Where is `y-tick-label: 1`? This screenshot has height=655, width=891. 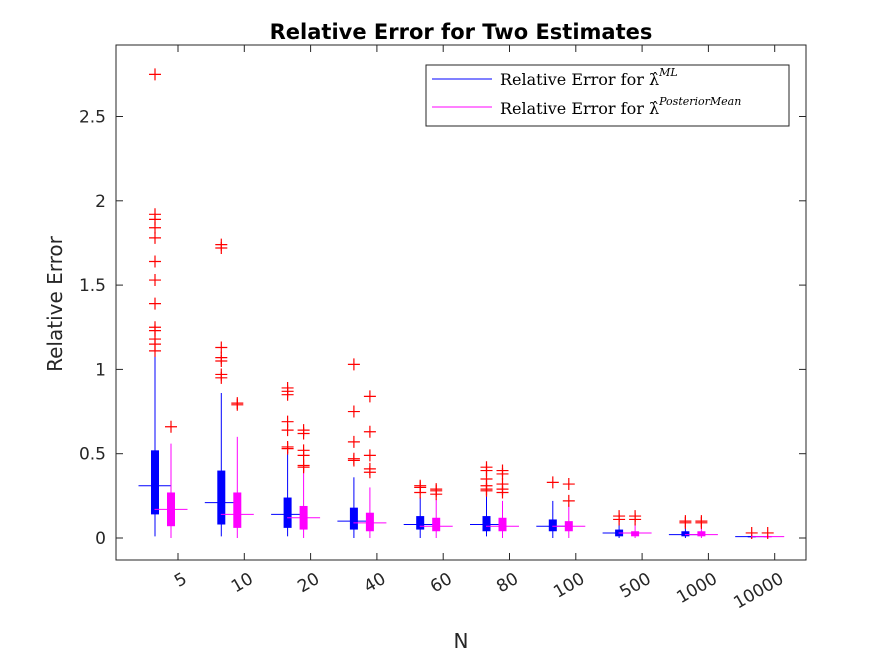 y-tick-label: 1 is located at coordinates (100, 370).